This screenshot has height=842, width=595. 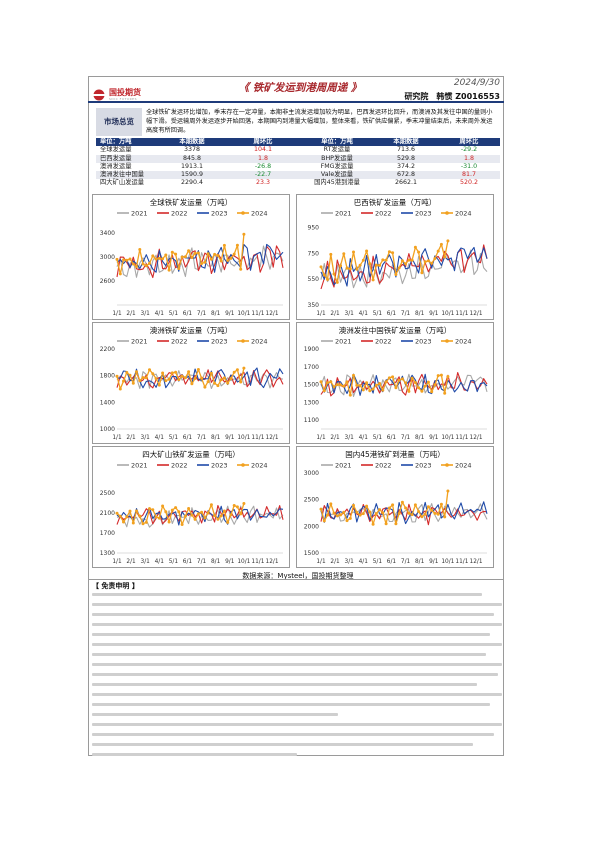 What do you see at coordinates (337, 158) in the screenshot?
I see `stats-cell: BHP发运量` at bounding box center [337, 158].